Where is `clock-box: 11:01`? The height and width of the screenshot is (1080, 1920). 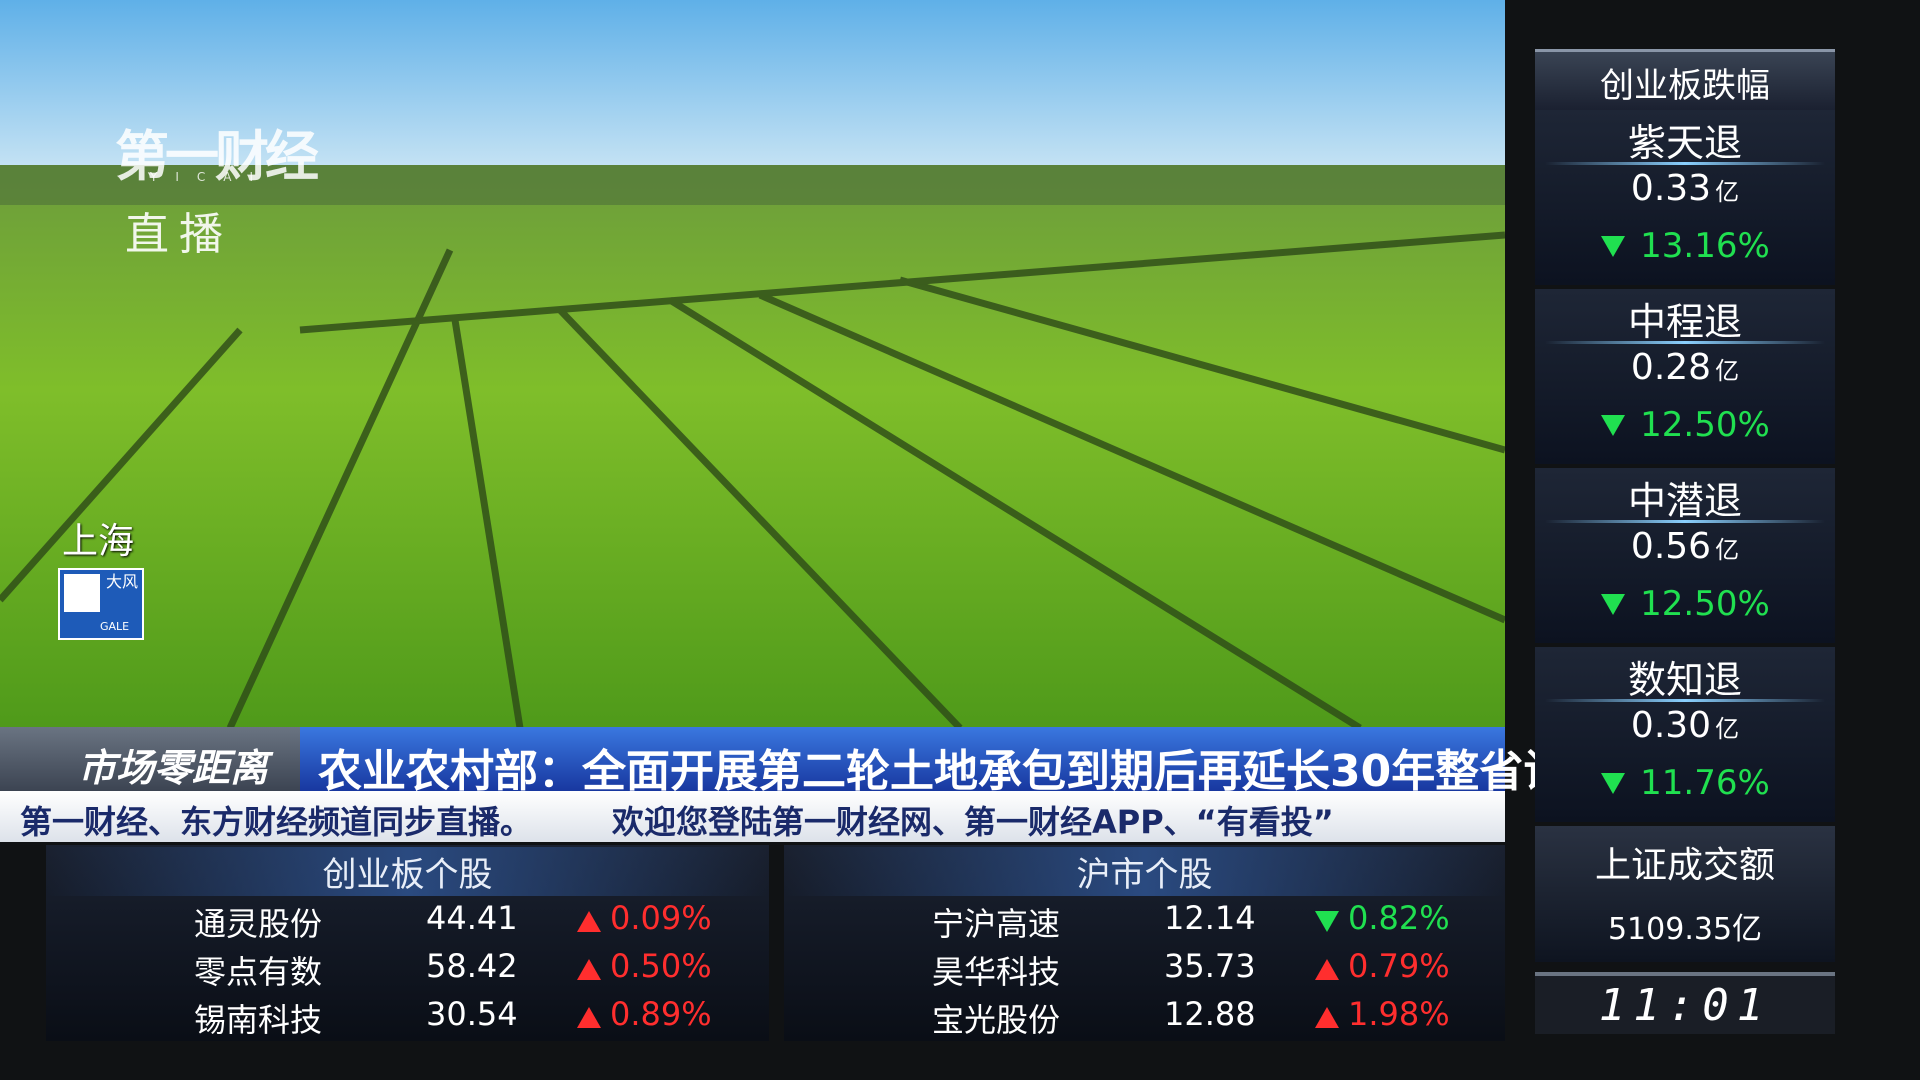
clock-box: 11:01 is located at coordinates (1685, 1003).